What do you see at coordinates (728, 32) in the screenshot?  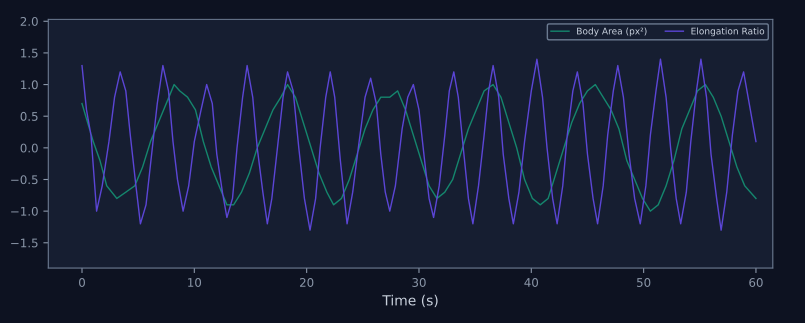 I see `legend-label: Elongation Ratio` at bounding box center [728, 32].